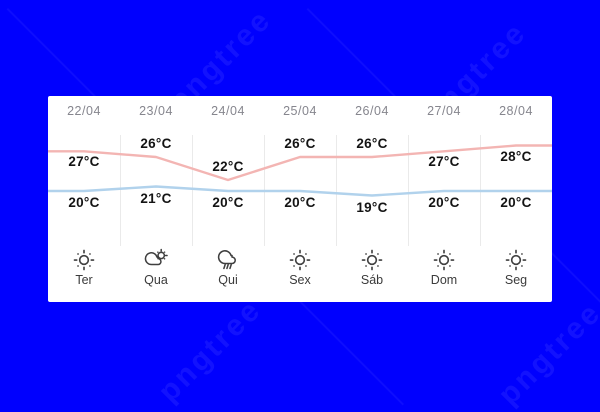 This screenshot has width=600, height=412. I want to click on rain-icon, so click(226, 260).